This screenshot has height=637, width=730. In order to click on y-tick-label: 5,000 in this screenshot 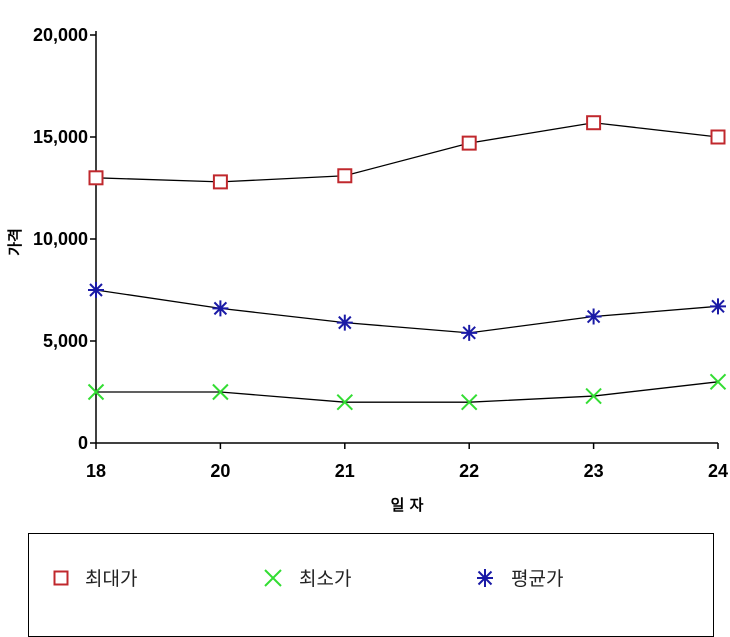, I will do `click(65, 341)`.